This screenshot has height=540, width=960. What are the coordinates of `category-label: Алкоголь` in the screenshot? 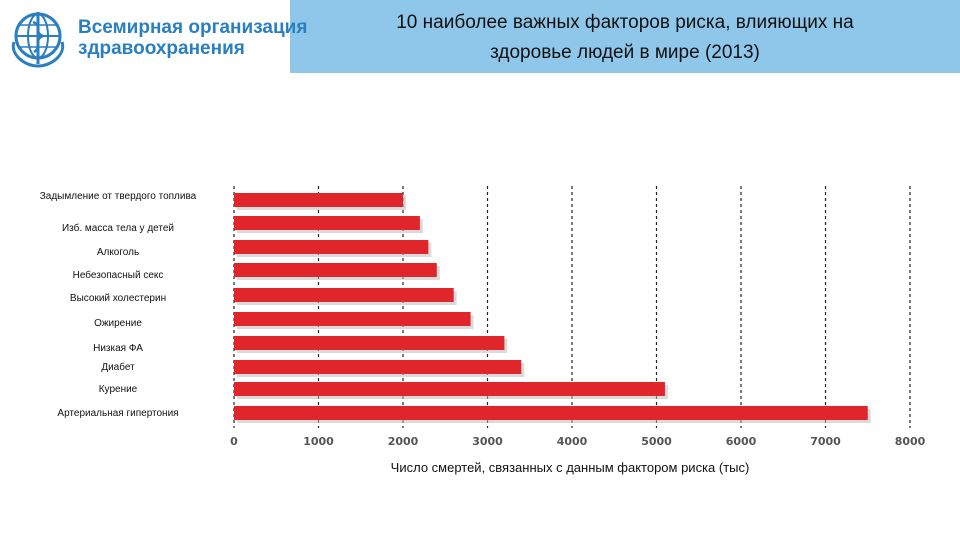 It's located at (118, 252).